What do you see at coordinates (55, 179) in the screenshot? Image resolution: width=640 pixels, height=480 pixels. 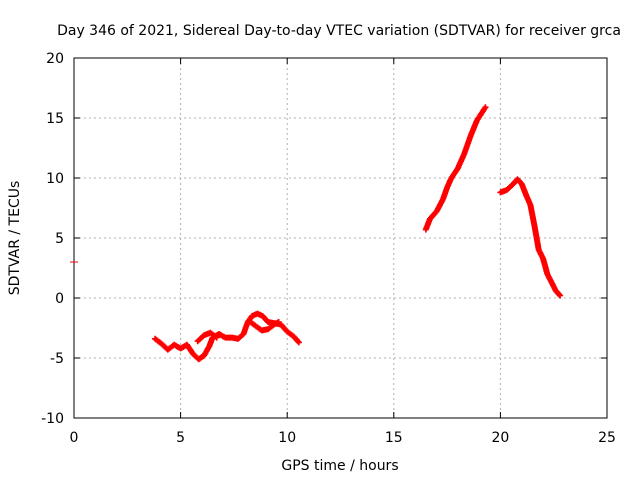 I see `y-tick-label: 10` at bounding box center [55, 179].